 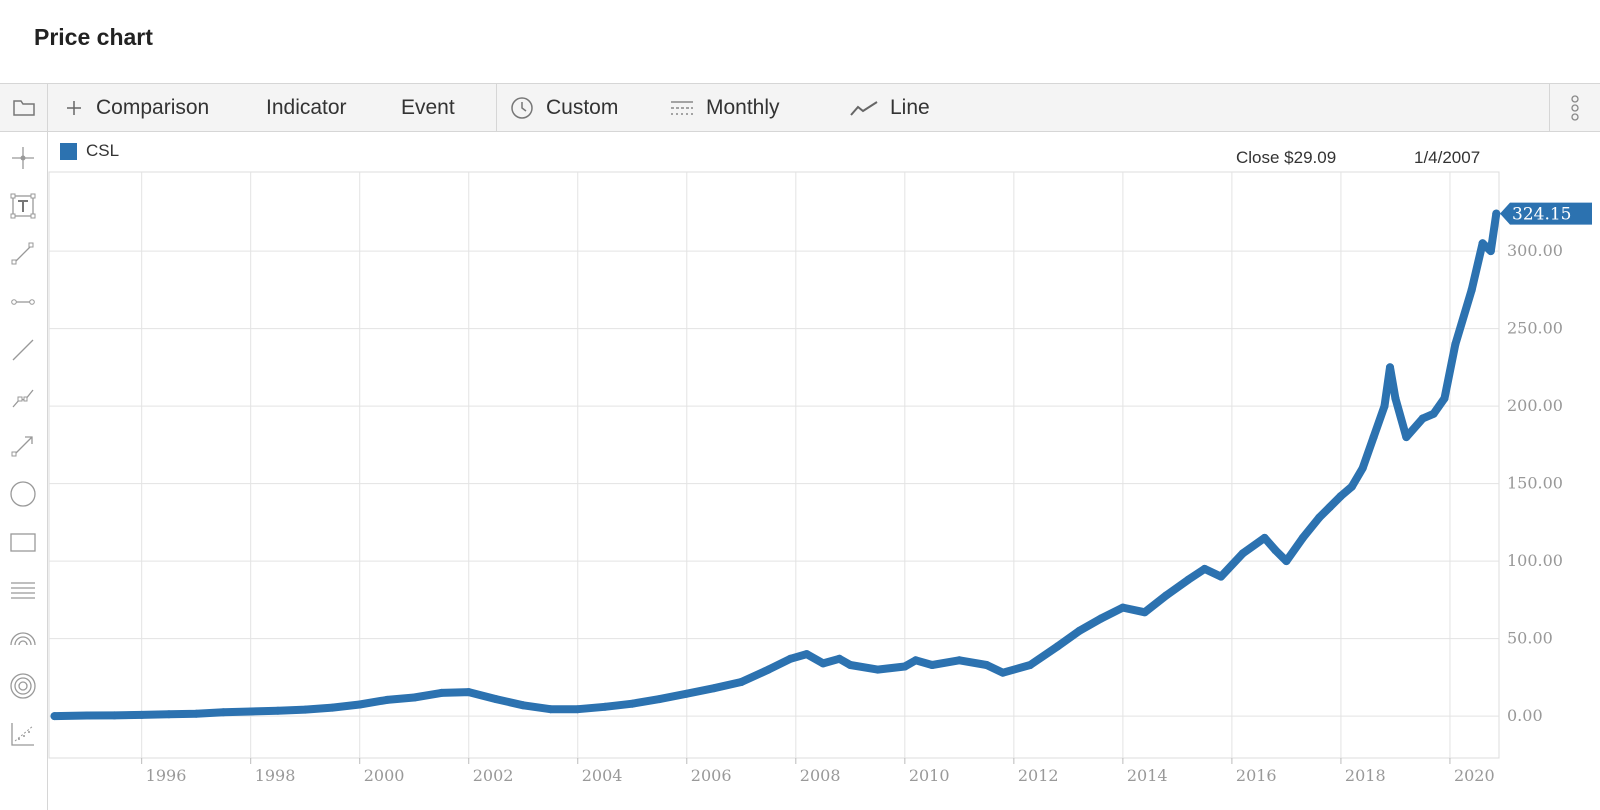 What do you see at coordinates (682, 108) in the screenshot?
I see `period-icon` at bounding box center [682, 108].